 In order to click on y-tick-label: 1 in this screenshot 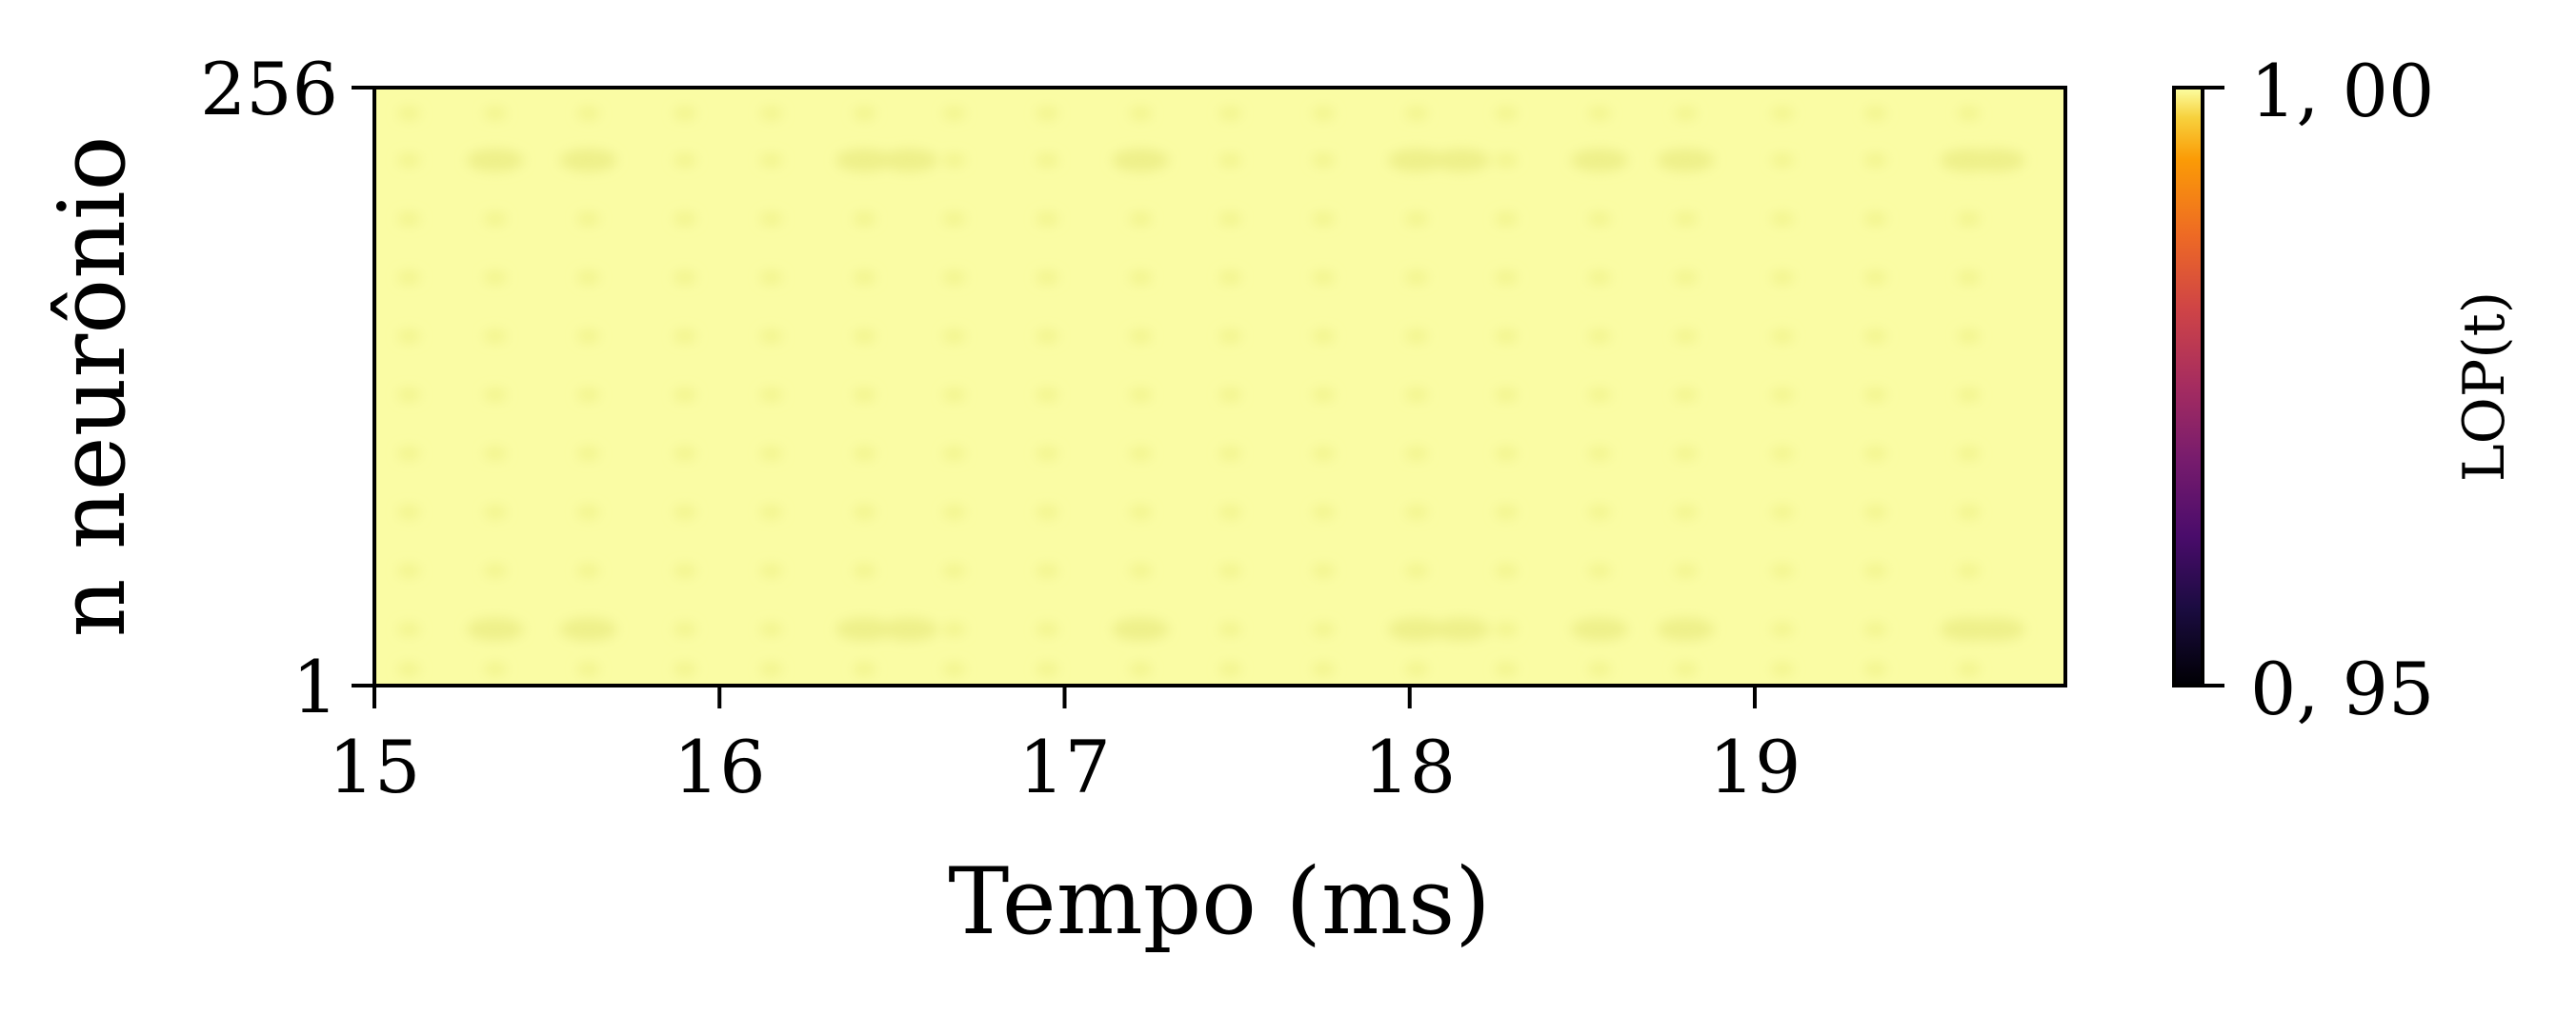, I will do `click(315, 687)`.